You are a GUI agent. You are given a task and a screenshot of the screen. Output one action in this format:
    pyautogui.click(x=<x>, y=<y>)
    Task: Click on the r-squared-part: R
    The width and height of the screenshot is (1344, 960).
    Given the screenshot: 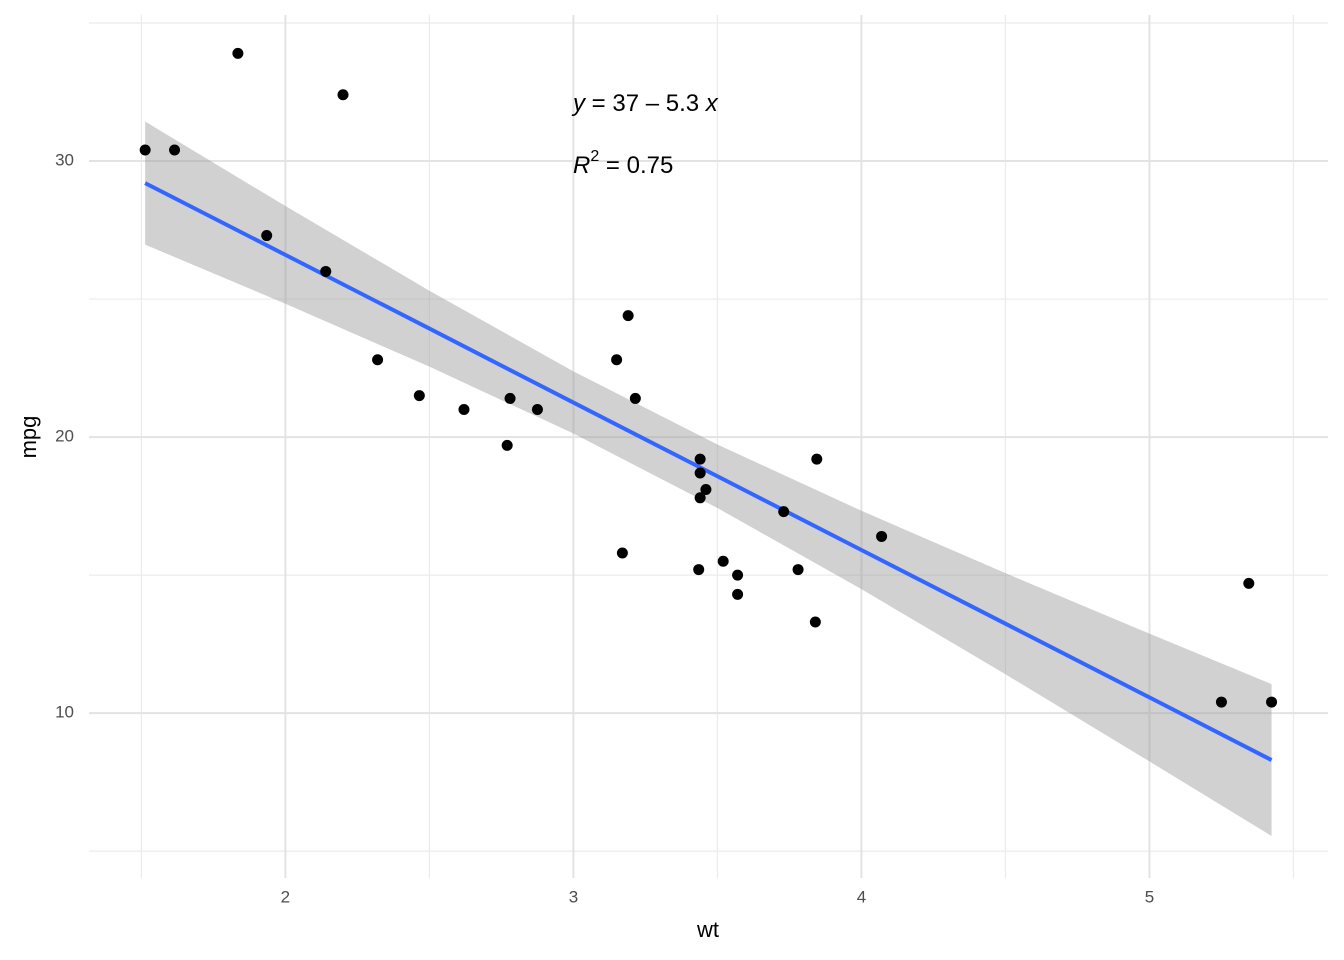 What is the action you would take?
    pyautogui.click(x=581, y=165)
    